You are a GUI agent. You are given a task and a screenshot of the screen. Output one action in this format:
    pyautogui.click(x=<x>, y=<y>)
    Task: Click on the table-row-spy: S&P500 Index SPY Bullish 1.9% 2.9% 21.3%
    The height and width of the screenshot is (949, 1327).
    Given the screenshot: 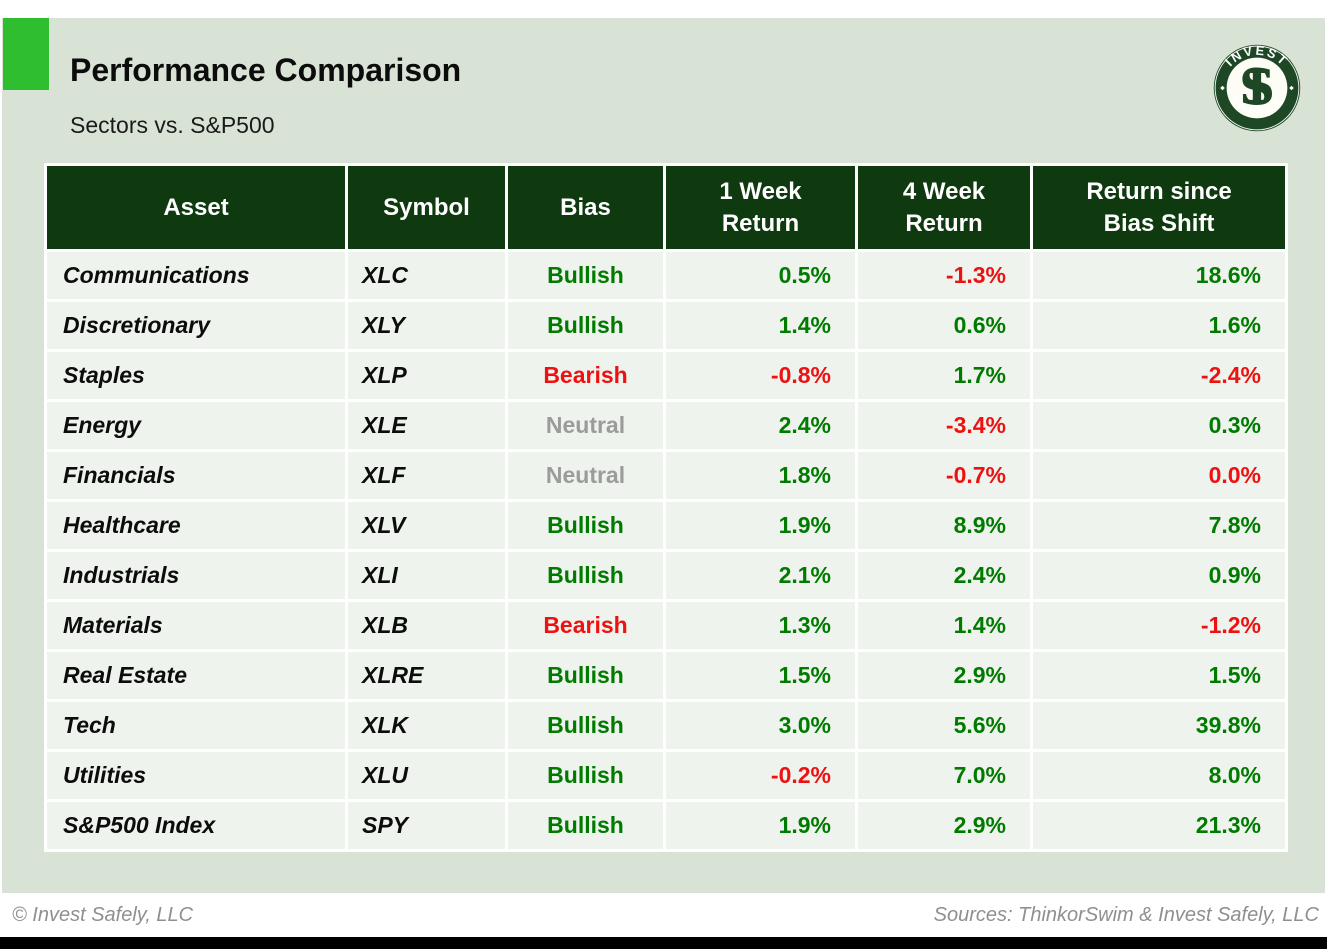 What is the action you would take?
    pyautogui.click(x=666, y=825)
    